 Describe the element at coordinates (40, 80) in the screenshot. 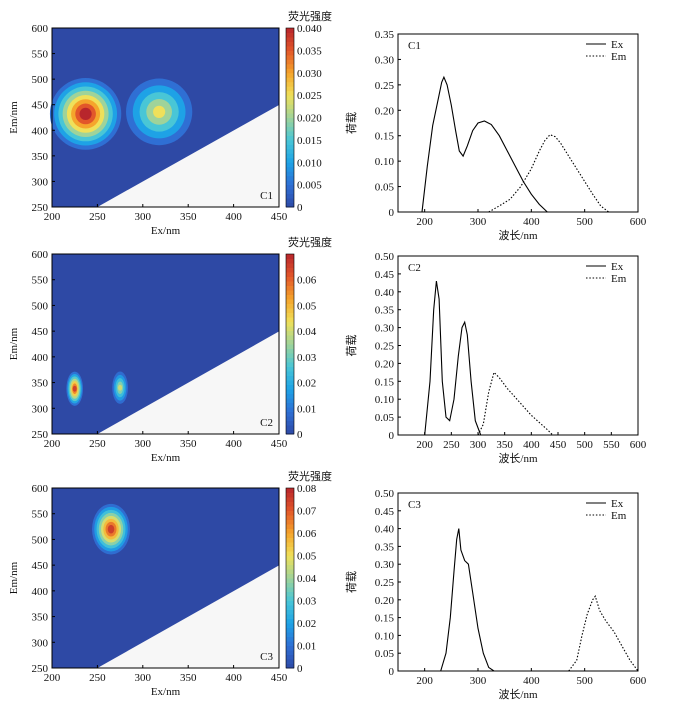

I see `y-tick-label: 500` at that location.